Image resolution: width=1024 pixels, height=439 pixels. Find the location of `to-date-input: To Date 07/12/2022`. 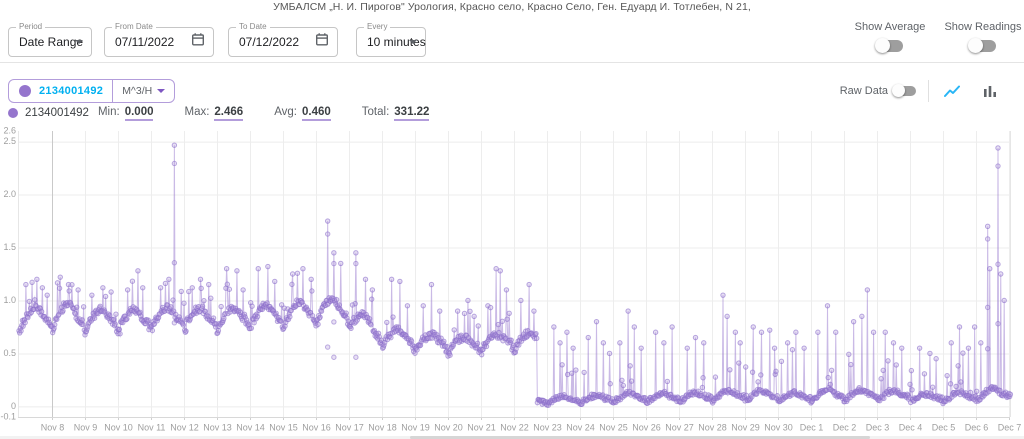

to-date-input: To Date 07/12/2022 is located at coordinates (283, 39).